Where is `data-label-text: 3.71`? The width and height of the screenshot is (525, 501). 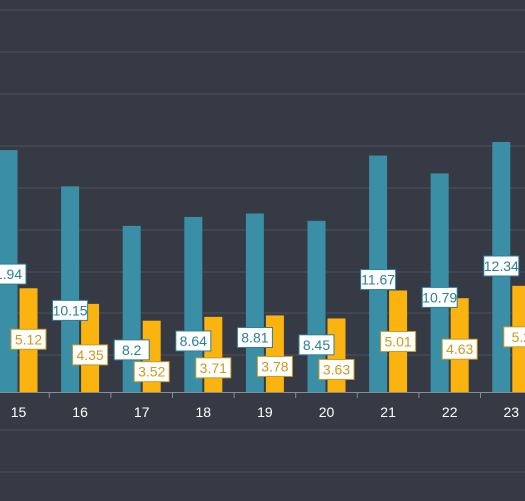
data-label-text: 3.71 is located at coordinates (213, 368).